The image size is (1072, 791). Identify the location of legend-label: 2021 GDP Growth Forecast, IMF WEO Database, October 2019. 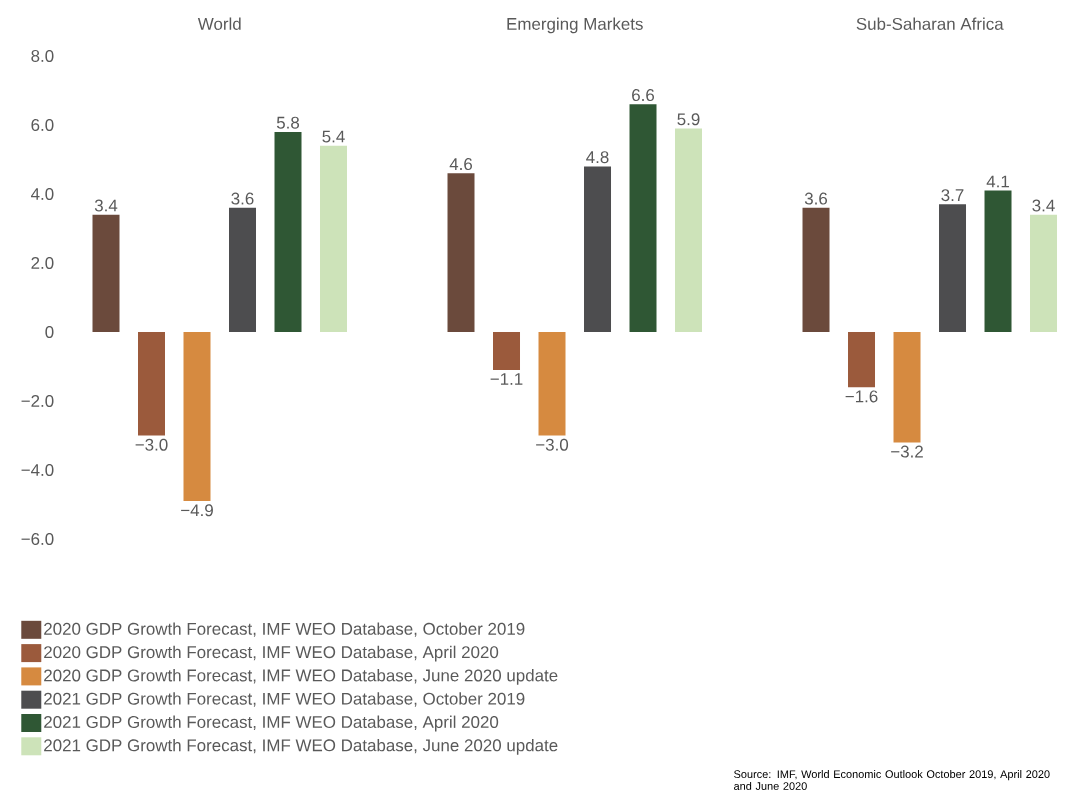
(284, 699).